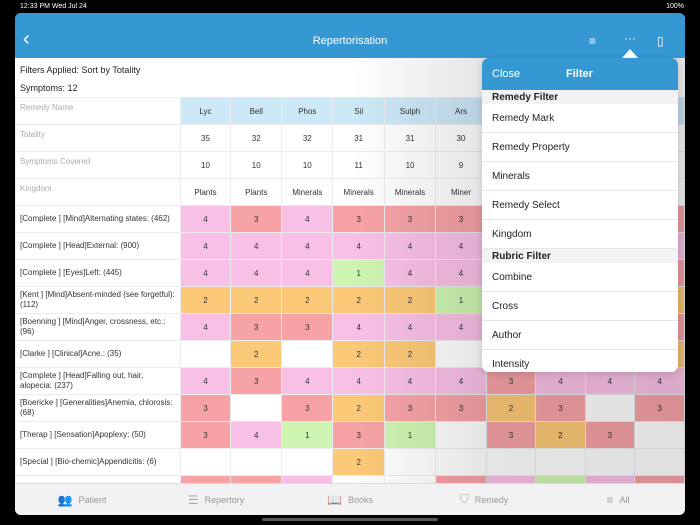 The width and height of the screenshot is (700, 525). Describe the element at coordinates (580, 176) in the screenshot. I see `filter-item: Minerals` at that location.